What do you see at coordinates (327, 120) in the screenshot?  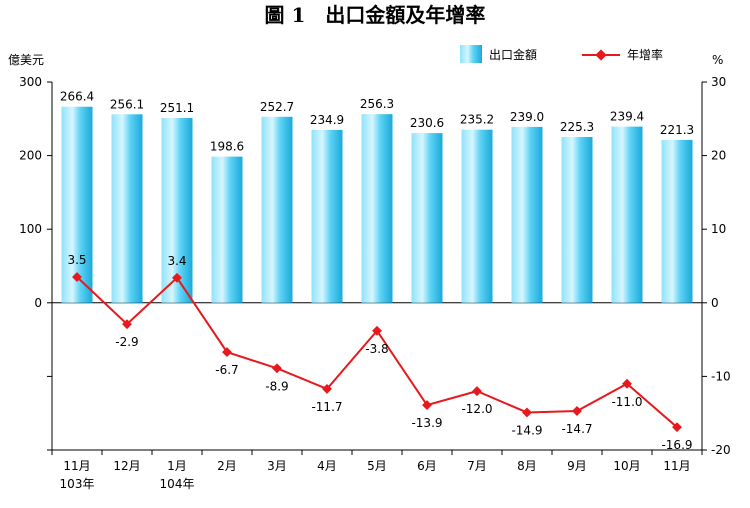 I see `bar-value-label: 234.9` at bounding box center [327, 120].